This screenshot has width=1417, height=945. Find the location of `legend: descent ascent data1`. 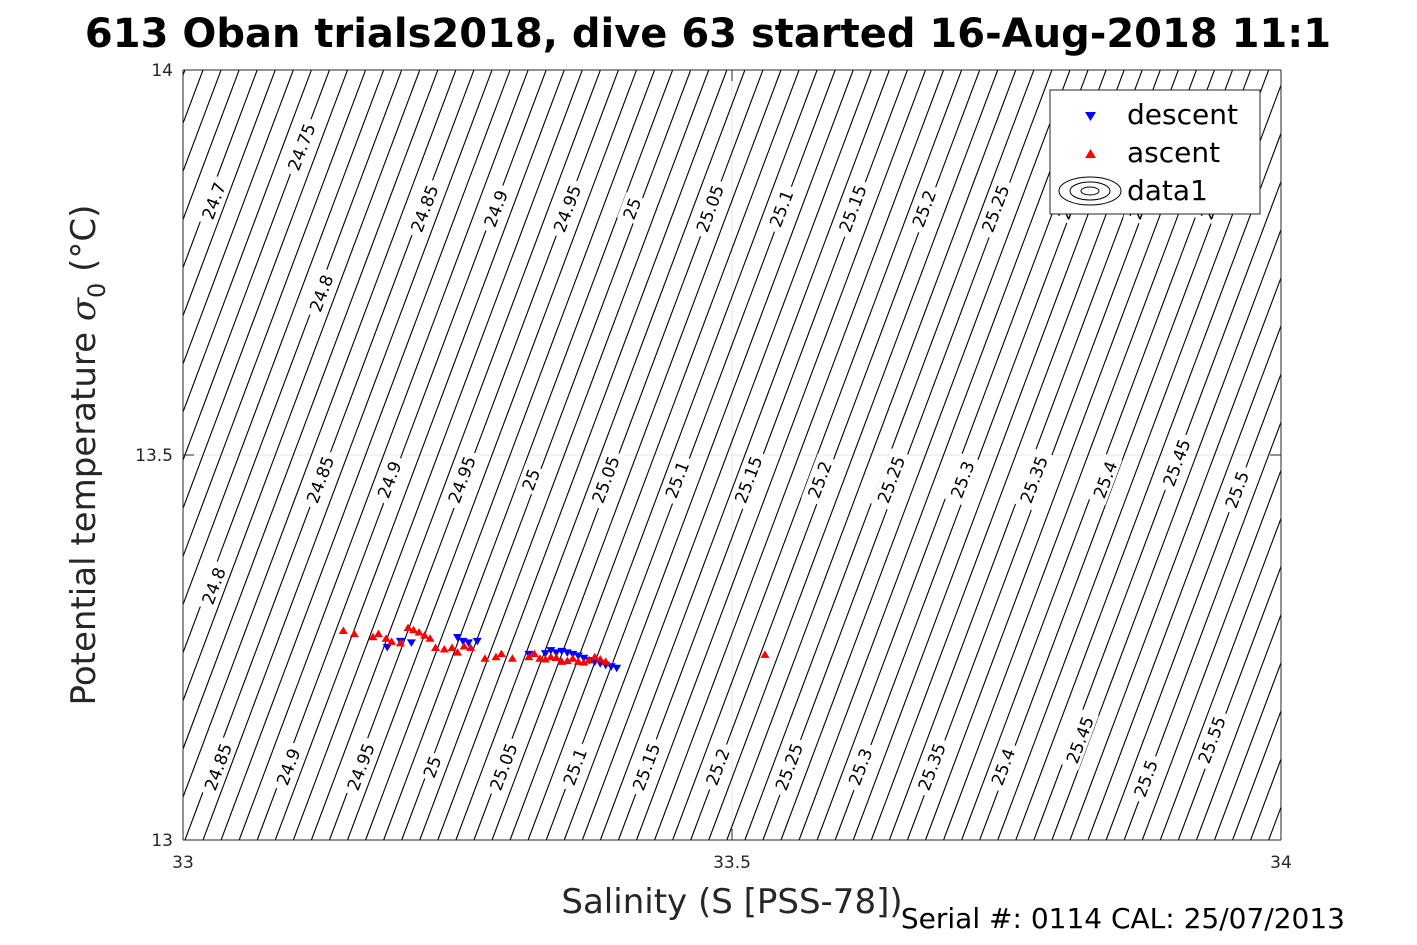

legend: descent ascent data1 is located at coordinates (1155, 152).